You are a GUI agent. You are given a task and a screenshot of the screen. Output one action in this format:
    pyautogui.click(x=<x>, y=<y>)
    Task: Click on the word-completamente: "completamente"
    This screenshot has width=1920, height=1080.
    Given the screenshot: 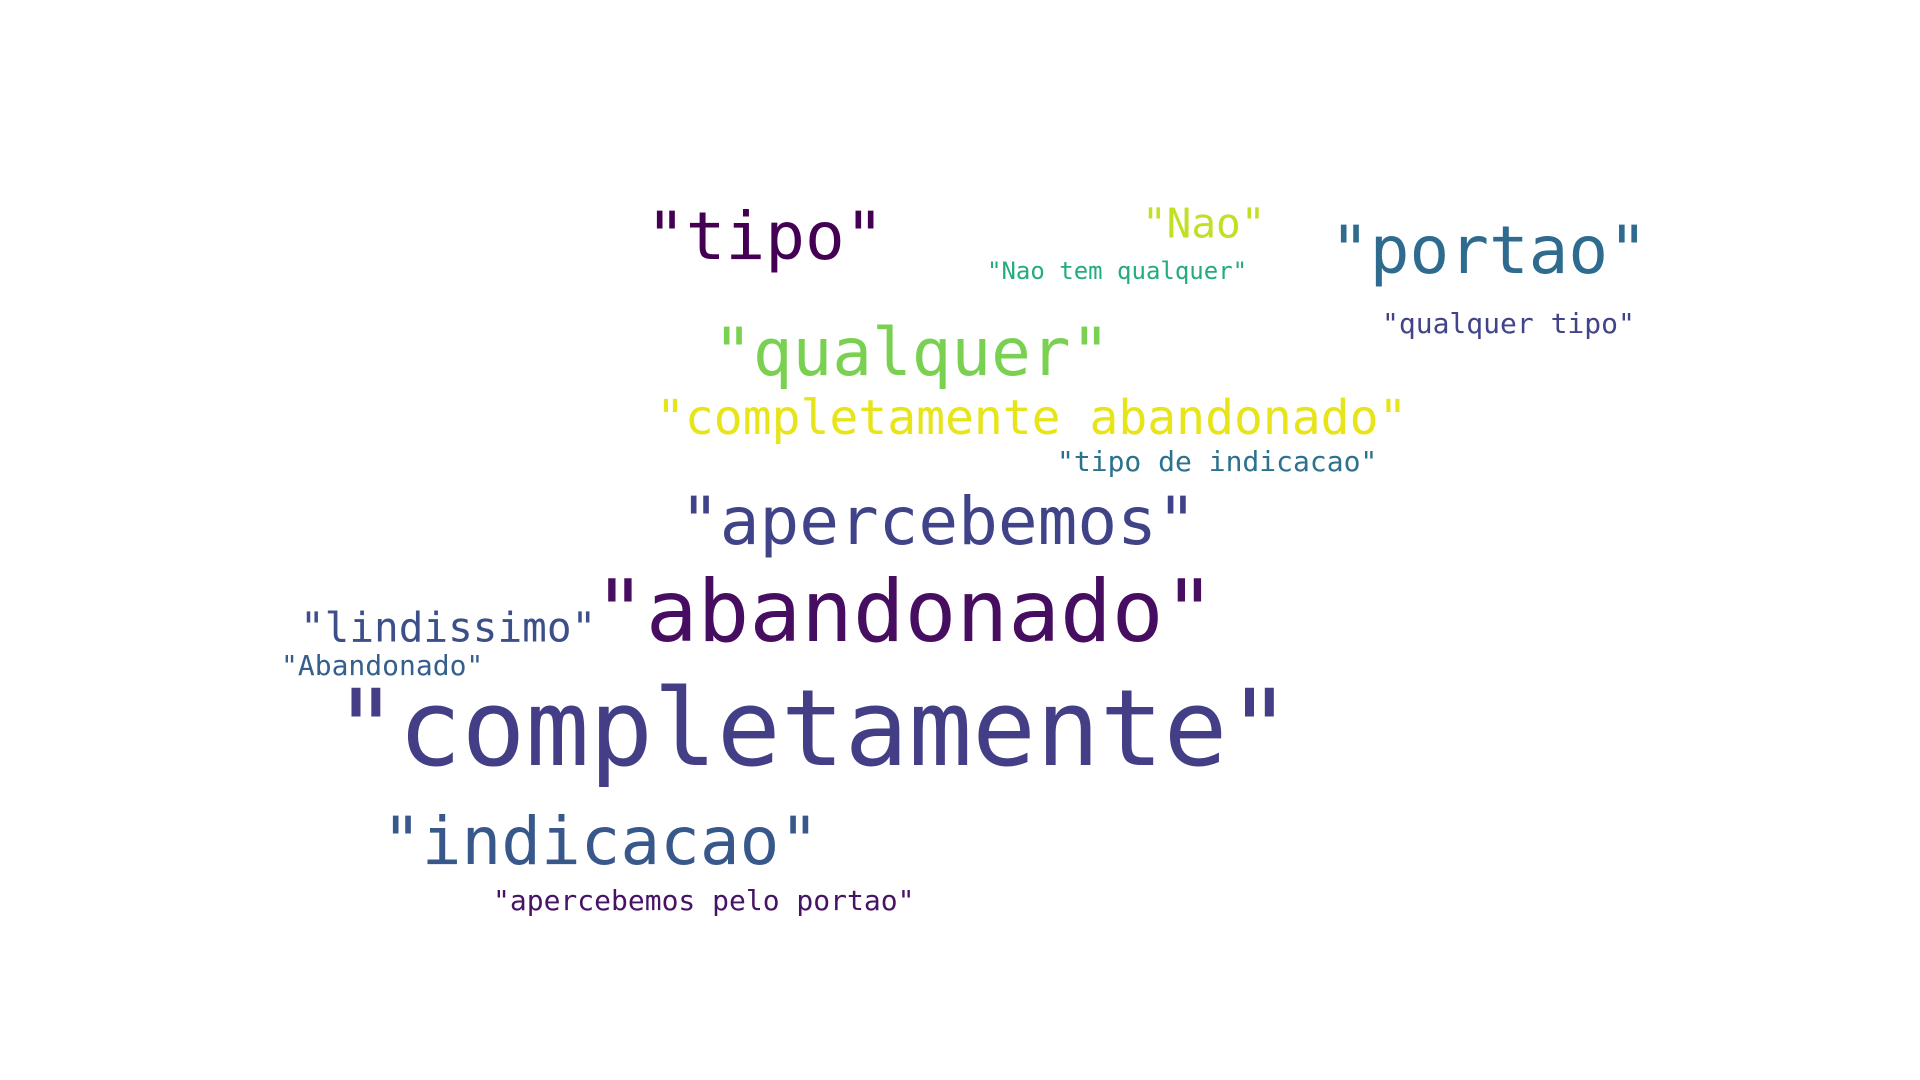 What is the action you would take?
    pyautogui.click(x=813, y=728)
    